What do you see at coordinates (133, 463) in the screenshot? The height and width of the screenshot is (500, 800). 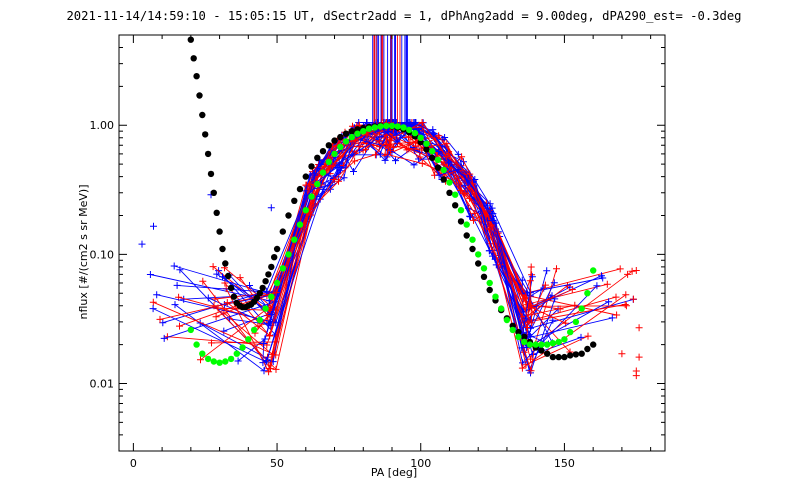 I see `x-tick-label: 0` at bounding box center [133, 463].